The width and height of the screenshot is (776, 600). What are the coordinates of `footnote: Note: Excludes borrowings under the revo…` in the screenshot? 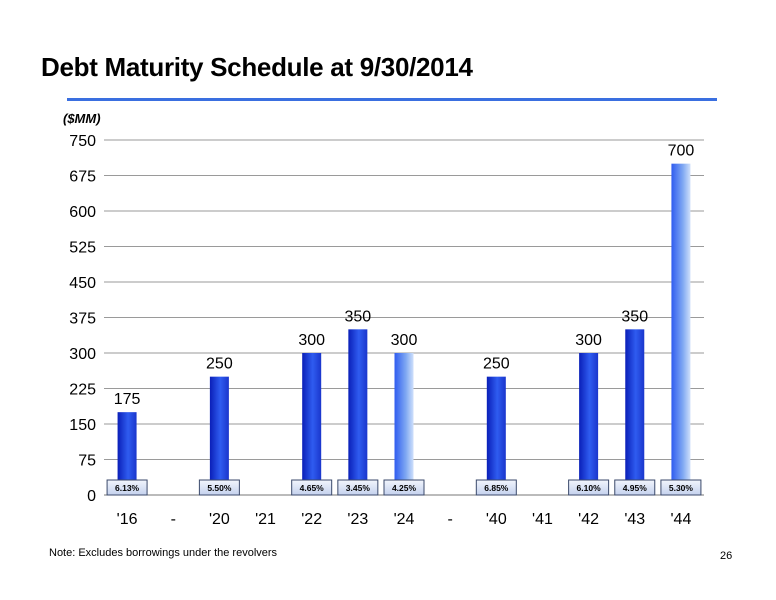 It's located at (163, 553).